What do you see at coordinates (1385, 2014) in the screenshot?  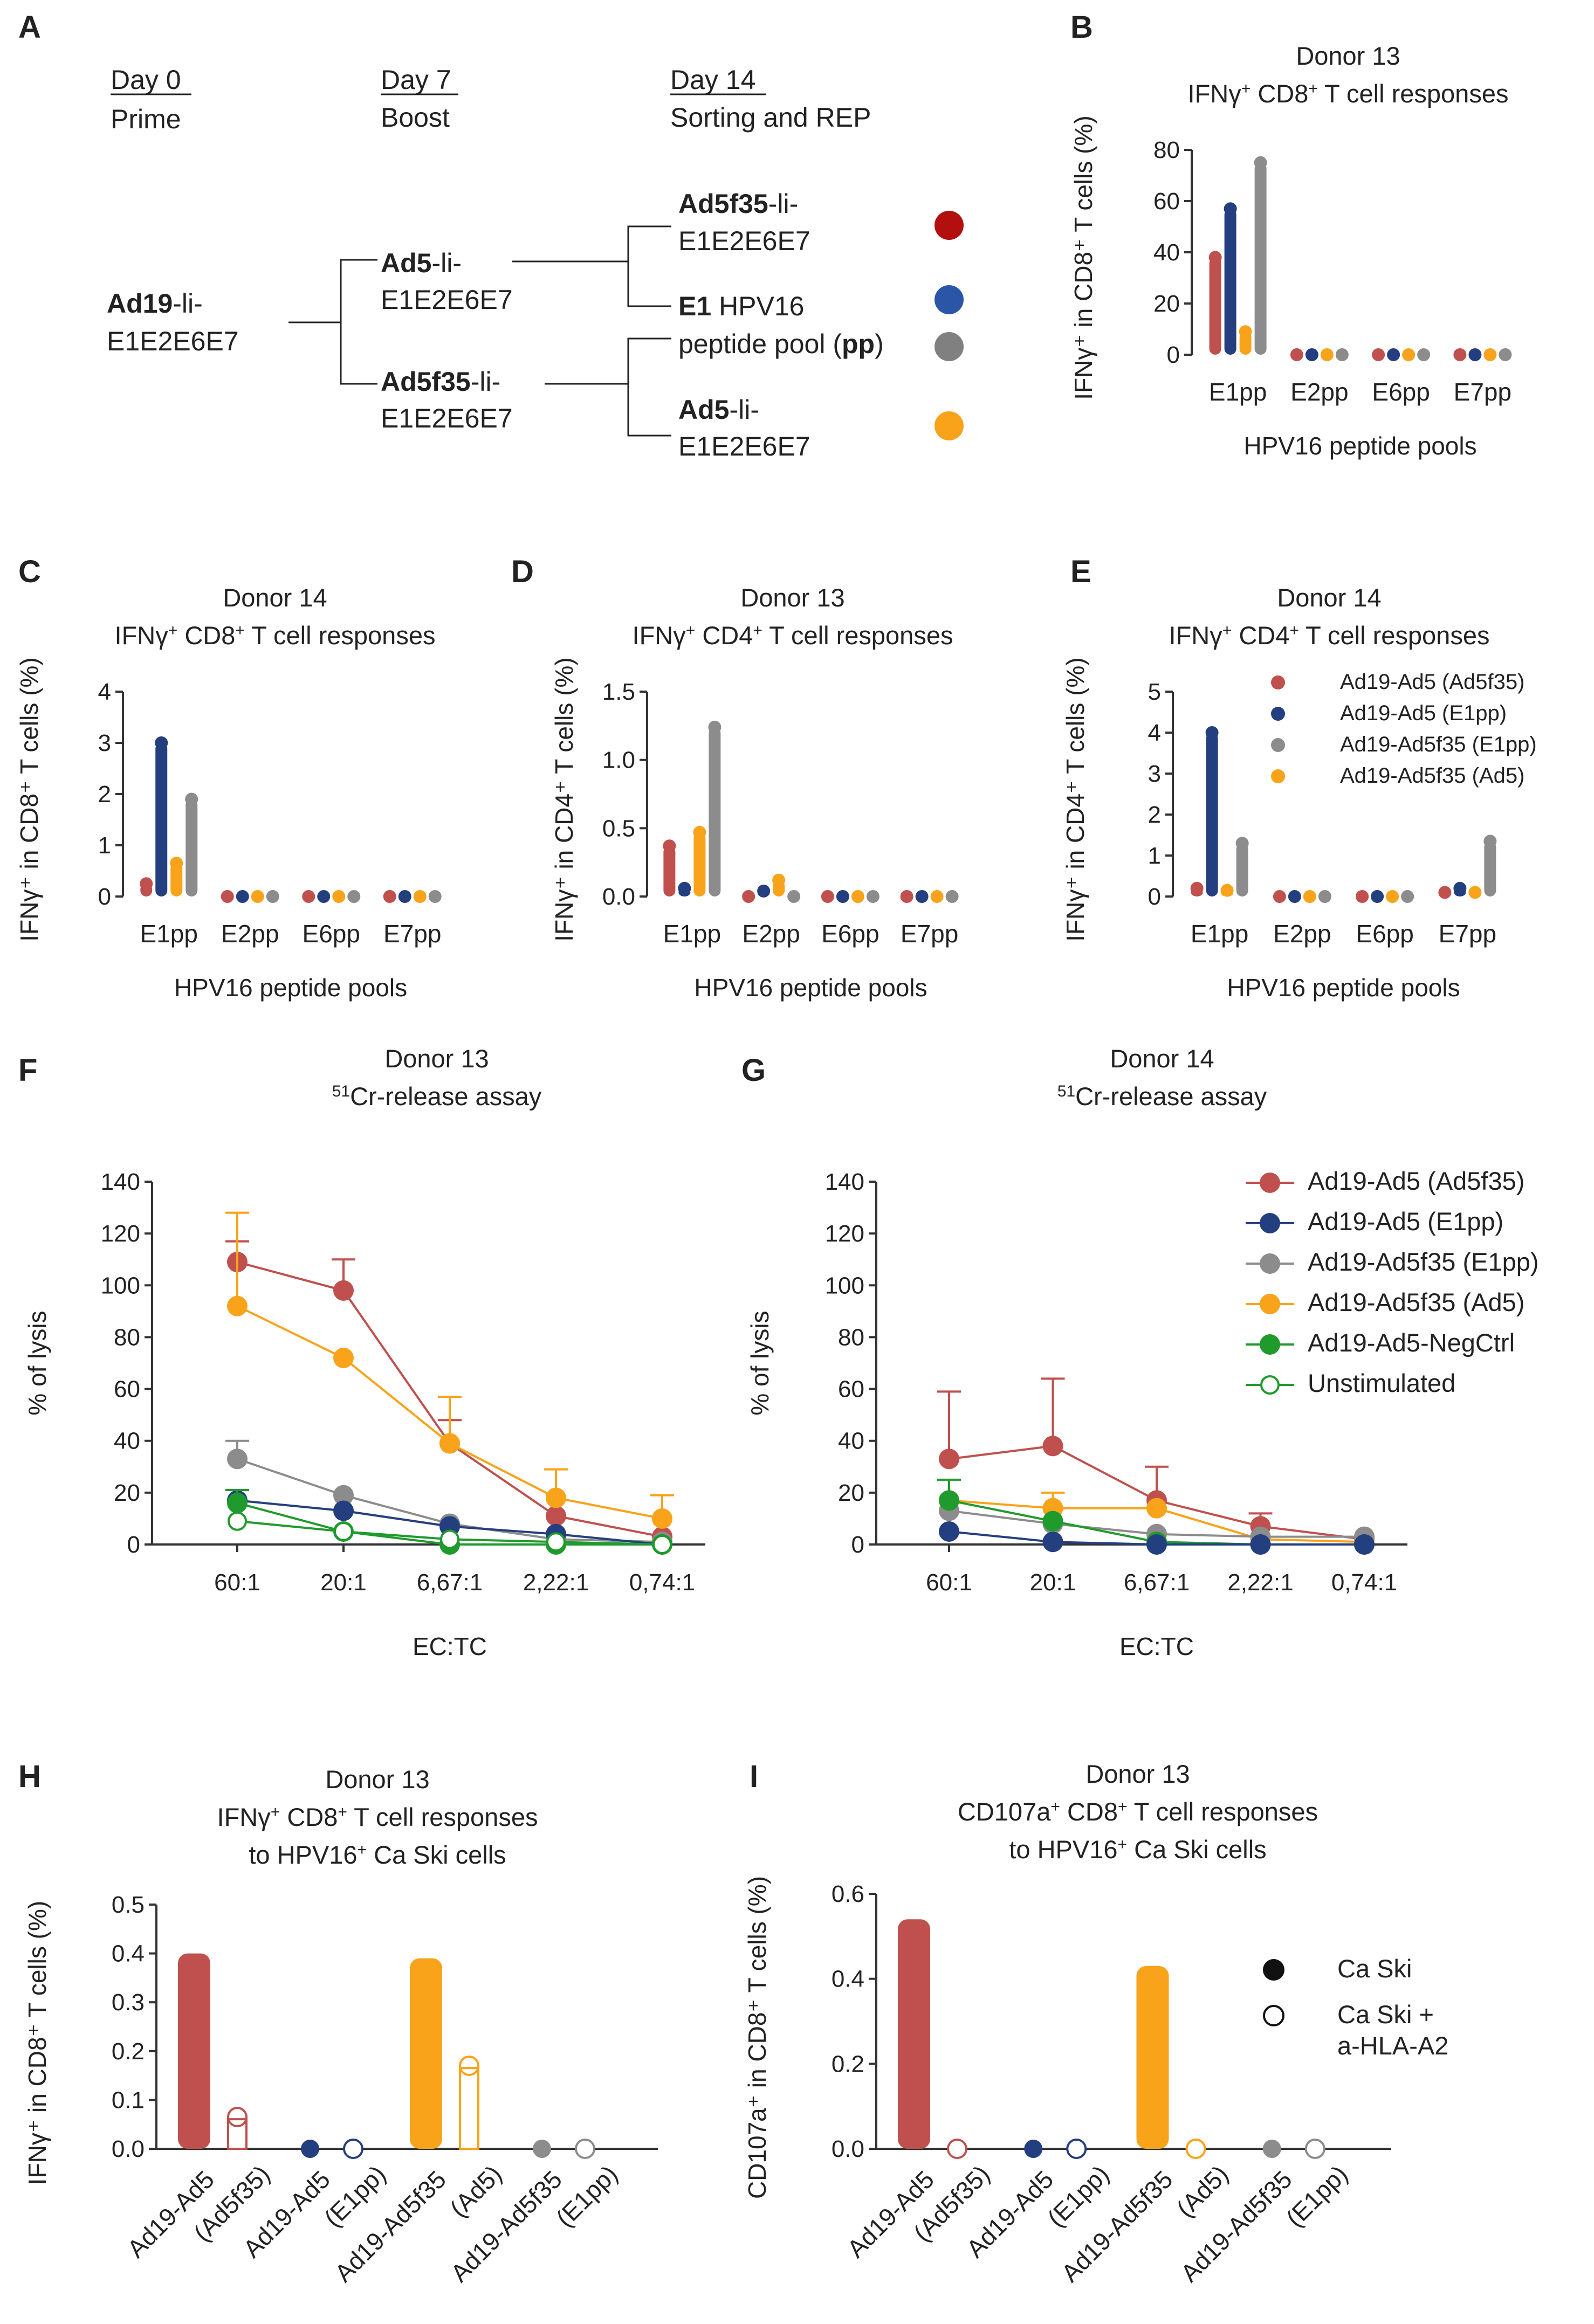 I see `legend-label: Ca Ski +` at bounding box center [1385, 2014].